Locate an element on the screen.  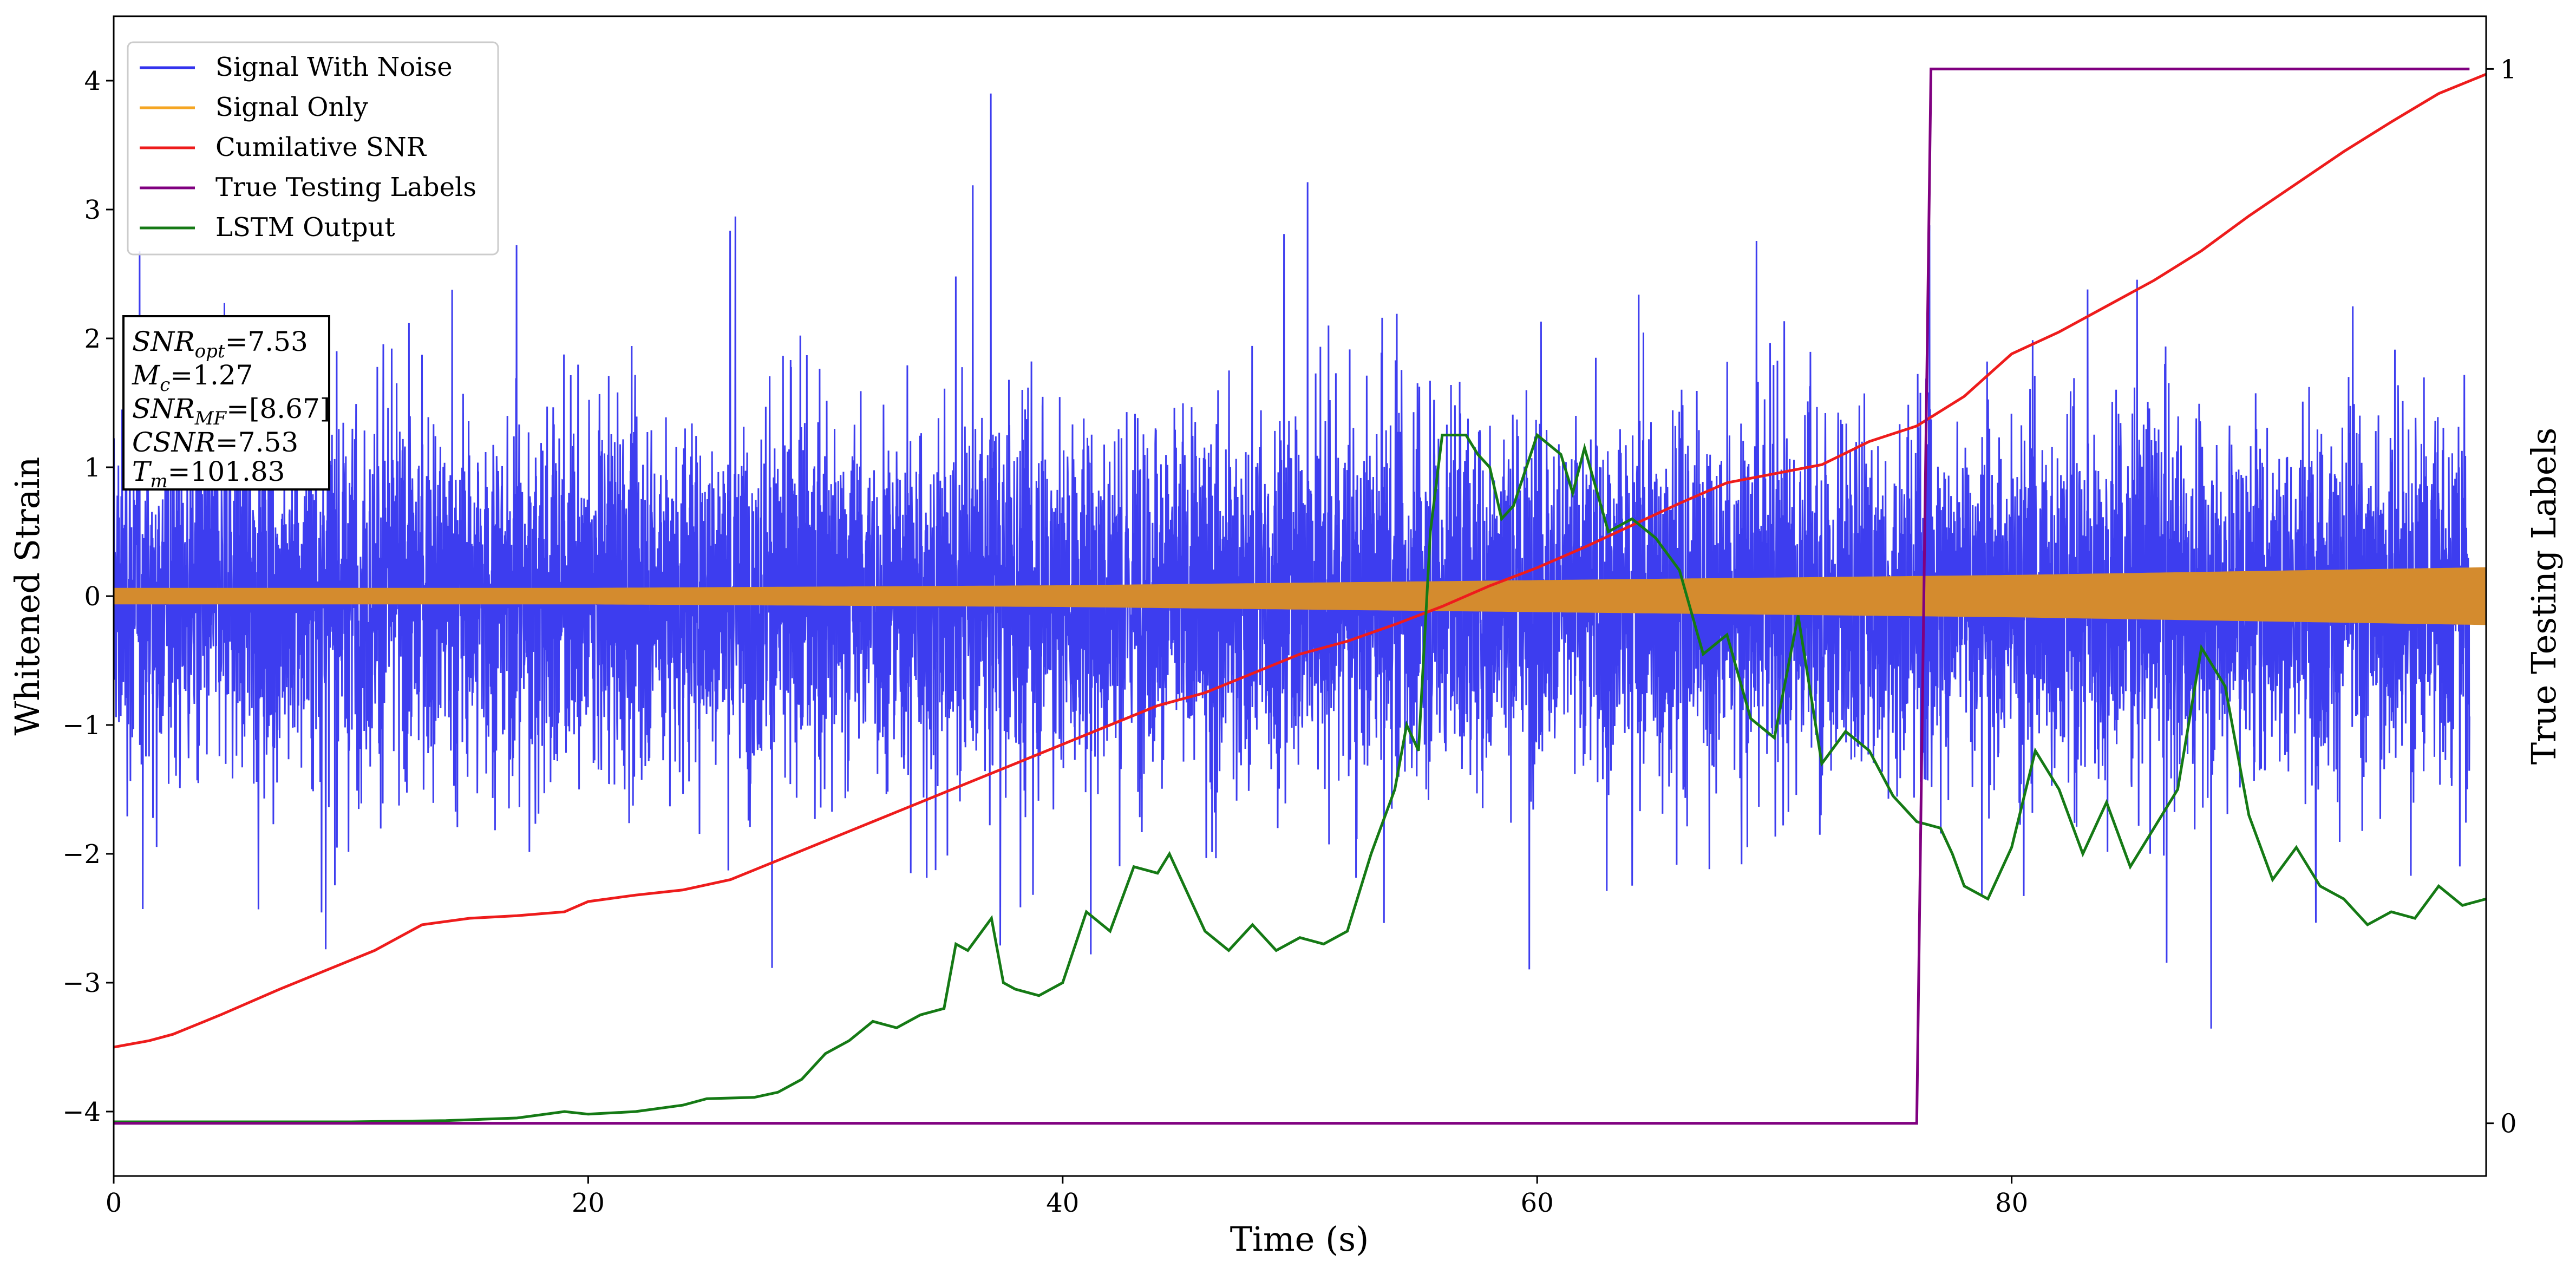
annotation-snr-opt: SNRopt=7.53 is located at coordinates (220, 344).